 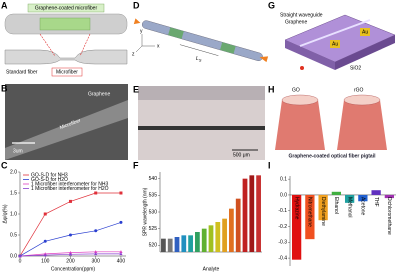 What do you see at coordinates (282, 227) in the screenshot?
I see `y-tick-label: -0.2` at bounding box center [282, 227].